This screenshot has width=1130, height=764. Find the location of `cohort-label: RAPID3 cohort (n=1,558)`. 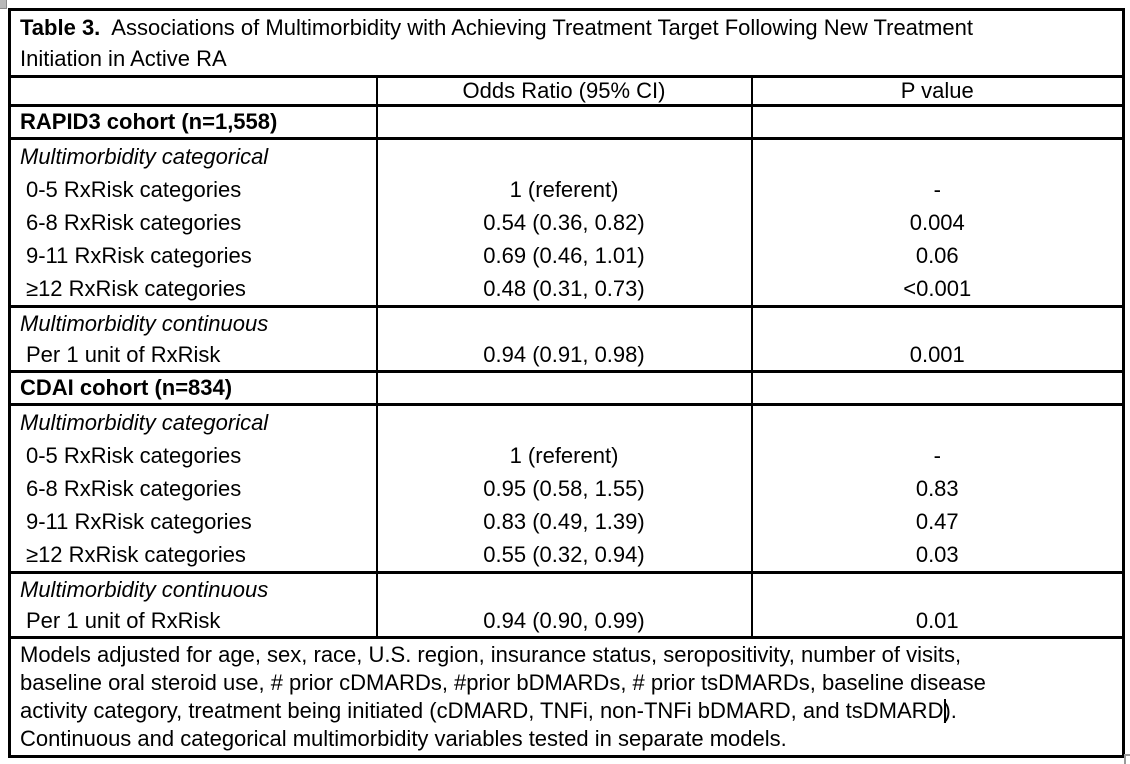

cohort-label: RAPID3 cohort (n=1,558) is located at coordinates (193, 122).